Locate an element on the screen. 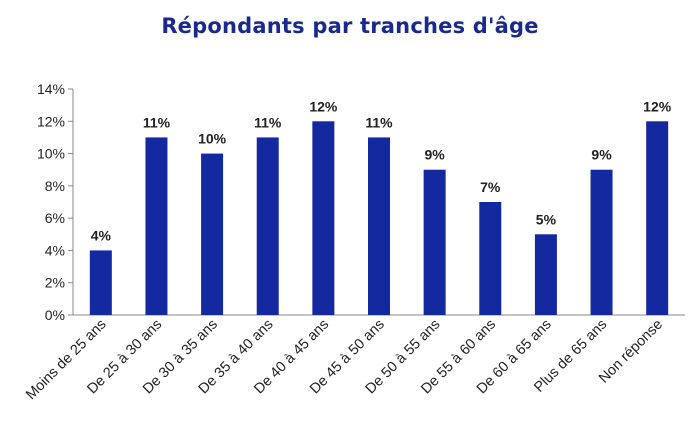 The width and height of the screenshot is (700, 443). y-axis-ticks: 0% 2% 4% 6% 8% 10% 12% 14% is located at coordinates (55, 202).